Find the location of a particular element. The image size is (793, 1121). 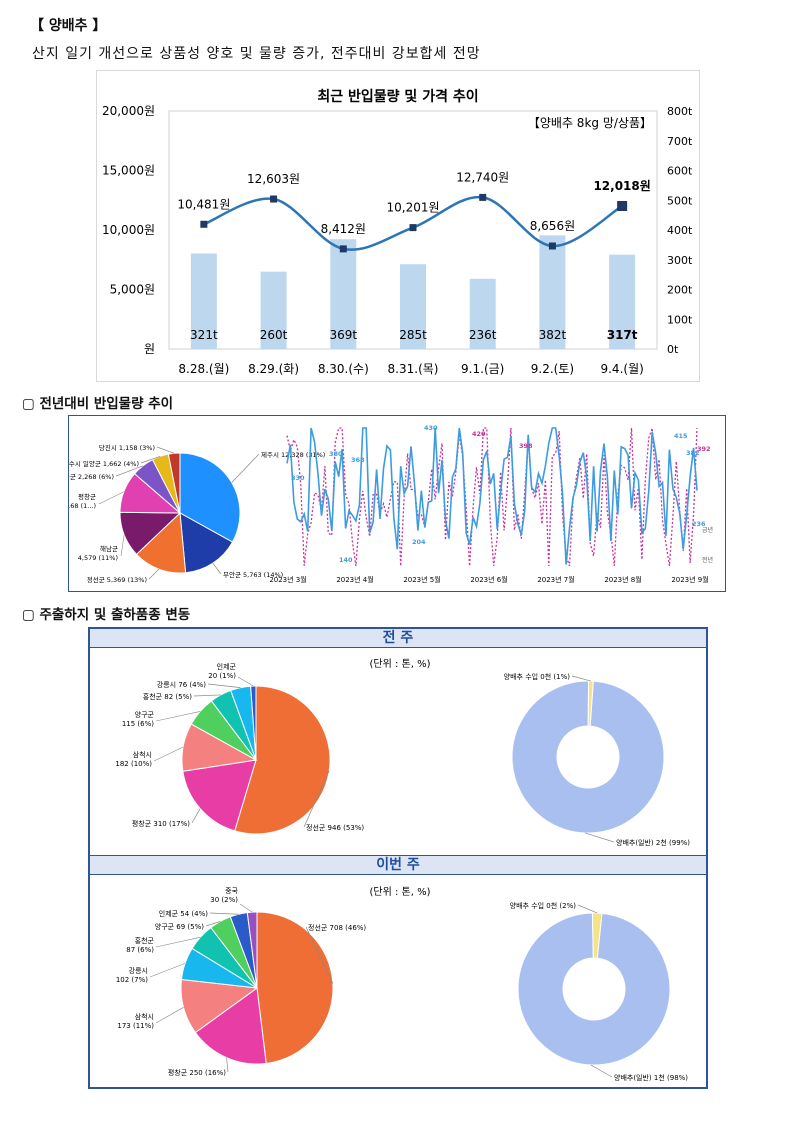

pie-label: 강릉시 is located at coordinates (138, 970).